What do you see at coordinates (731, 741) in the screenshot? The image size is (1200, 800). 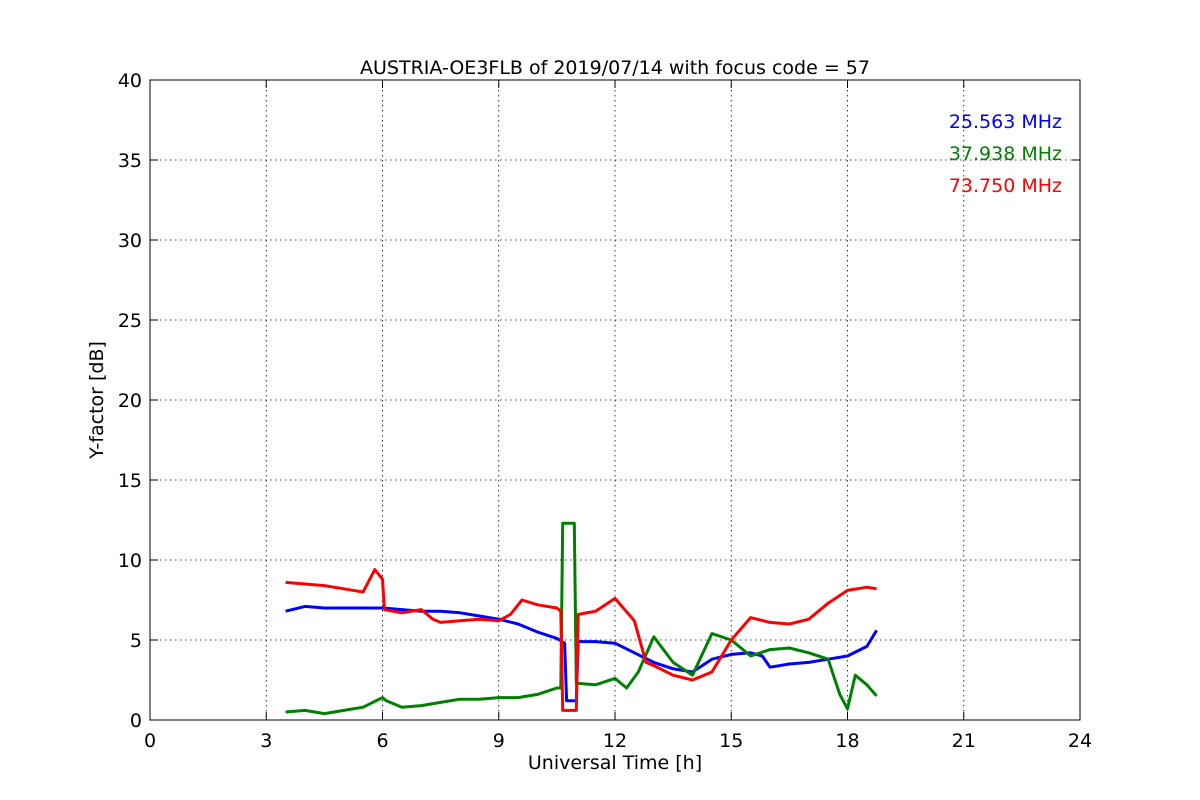 I see `x-tick-label: 15` at bounding box center [731, 741].